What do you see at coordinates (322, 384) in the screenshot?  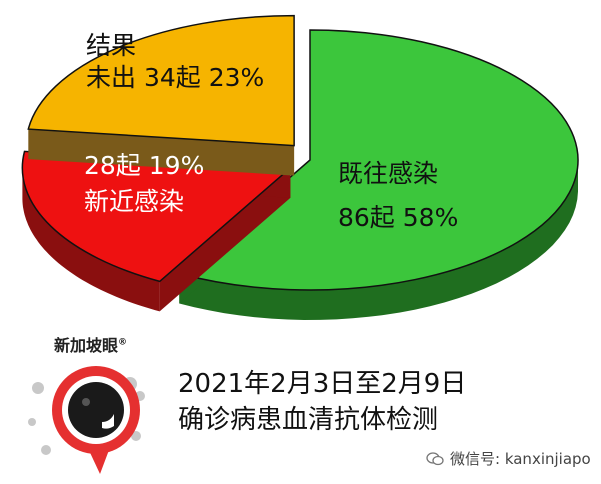 I see `caption-date-range: 2021年2月3日至2月9日` at bounding box center [322, 384].